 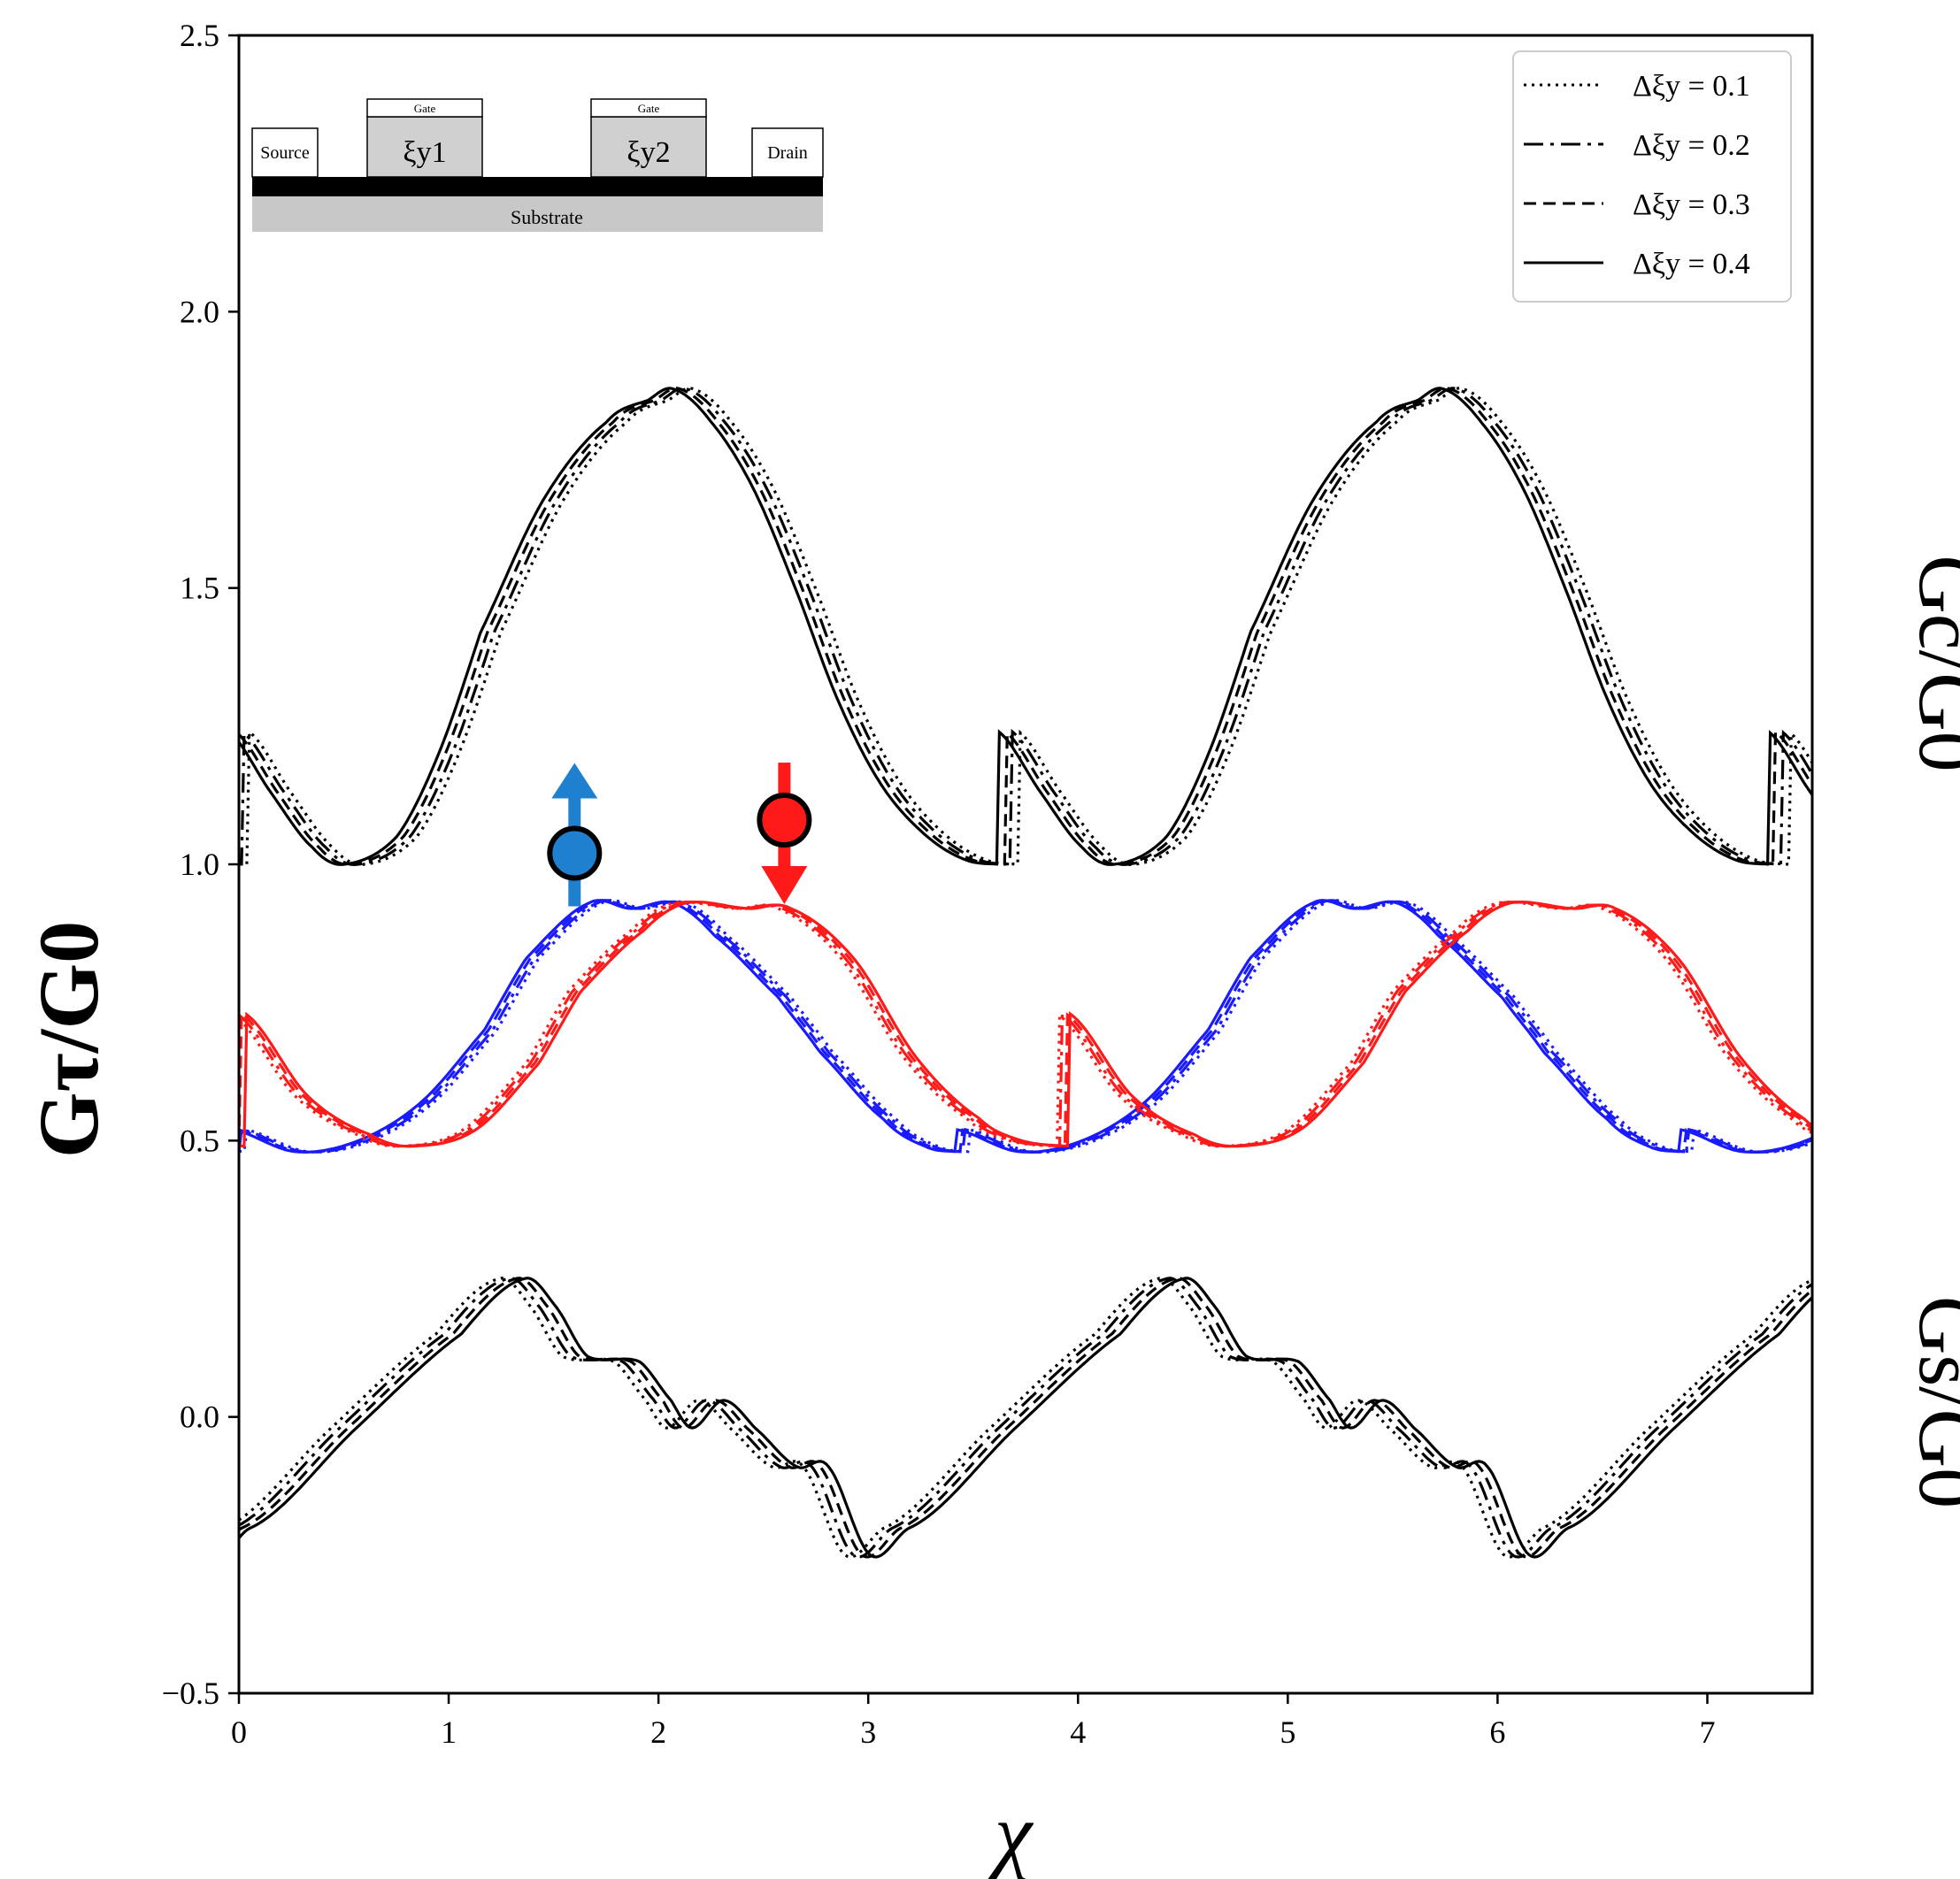 I want to click on y-tick-label: 2.5, so click(x=199, y=35).